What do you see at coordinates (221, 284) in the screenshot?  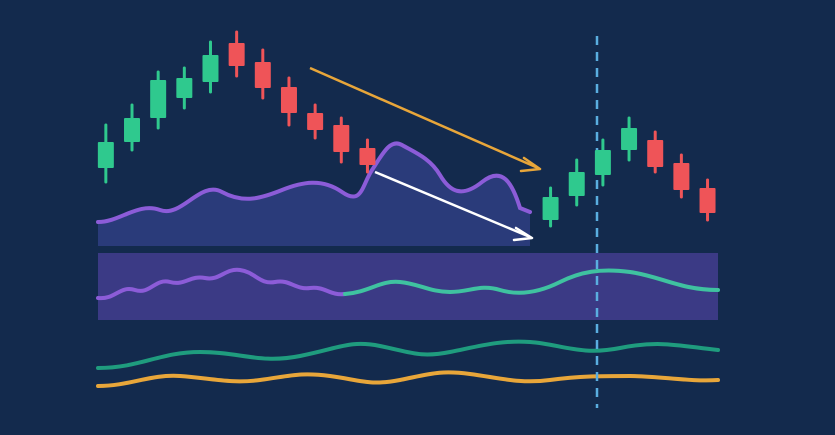 I see `oscillator-line-purple` at bounding box center [221, 284].